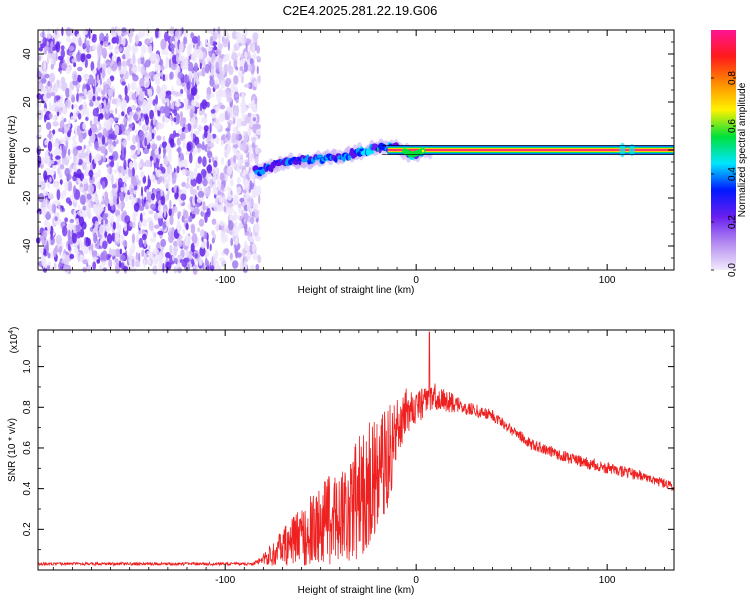 This screenshot has height=600, width=750. What do you see at coordinates (27, 197) in the screenshot?
I see `y-tick-label: -20` at bounding box center [27, 197].